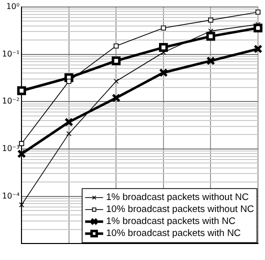 Image resolution: width=265 pixels, height=260 pixels. Describe the element at coordinates (171, 222) in the screenshot. I see `legend-label: 1% broadcast packets with NC` at that location.